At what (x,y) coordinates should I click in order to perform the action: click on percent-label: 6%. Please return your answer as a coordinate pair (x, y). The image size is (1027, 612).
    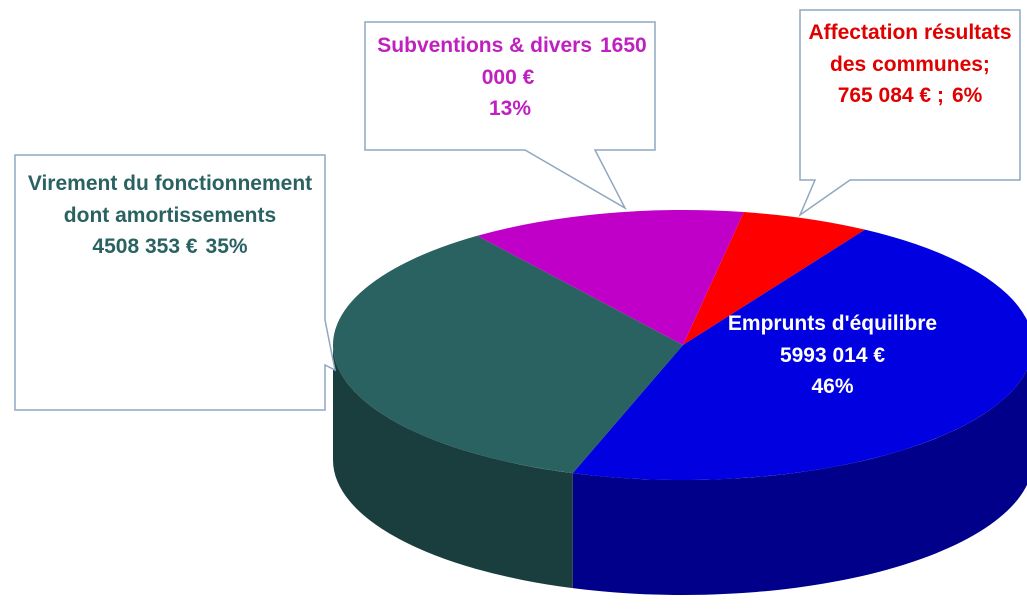
    Looking at the image, I should click on (967, 95).